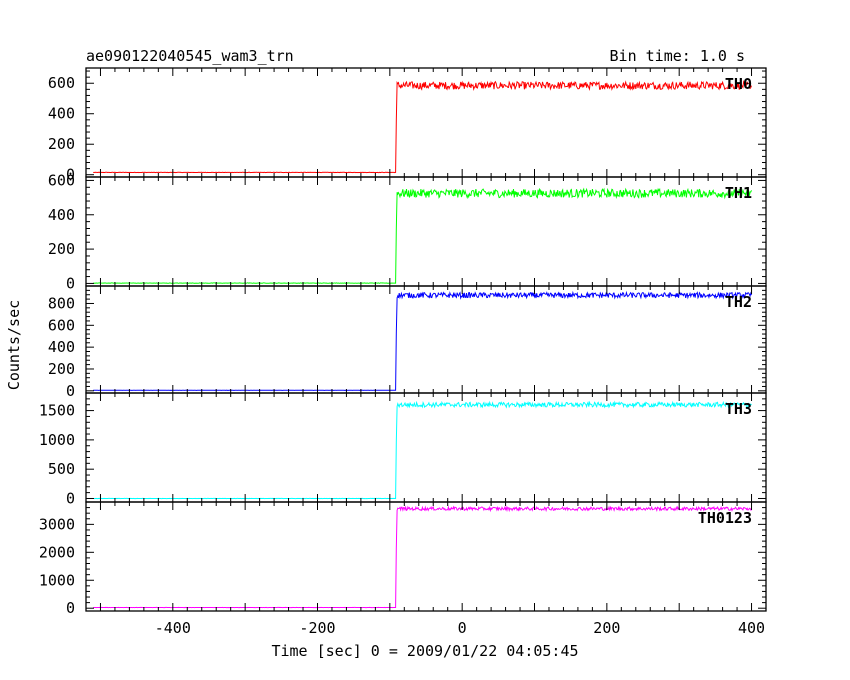 This screenshot has height=680, width=850. What do you see at coordinates (14, 345) in the screenshot?
I see `y-axis-label: Counts/sec` at bounding box center [14, 345].